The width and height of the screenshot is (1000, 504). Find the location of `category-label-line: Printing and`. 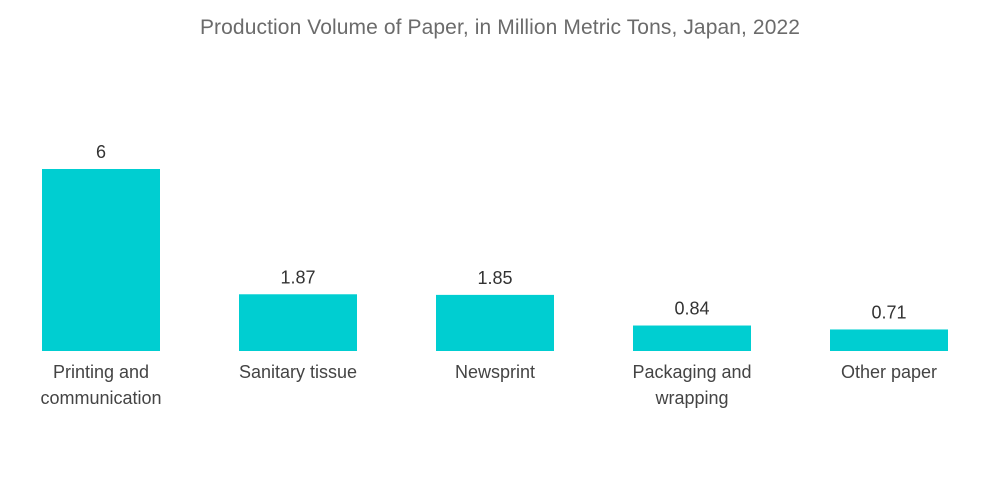

category-label-line: Printing and is located at coordinates (101, 372).